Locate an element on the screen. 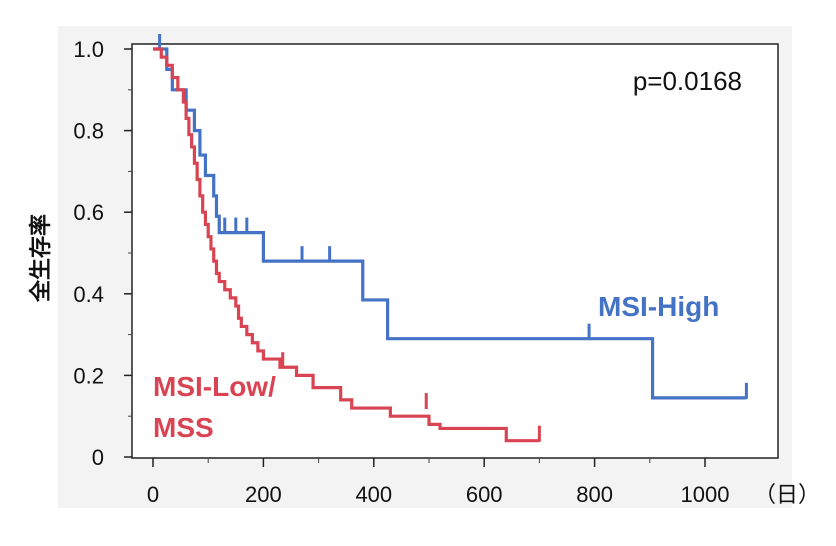 The image size is (836, 546). y-tick-label: 0.6 is located at coordinates (88, 212).